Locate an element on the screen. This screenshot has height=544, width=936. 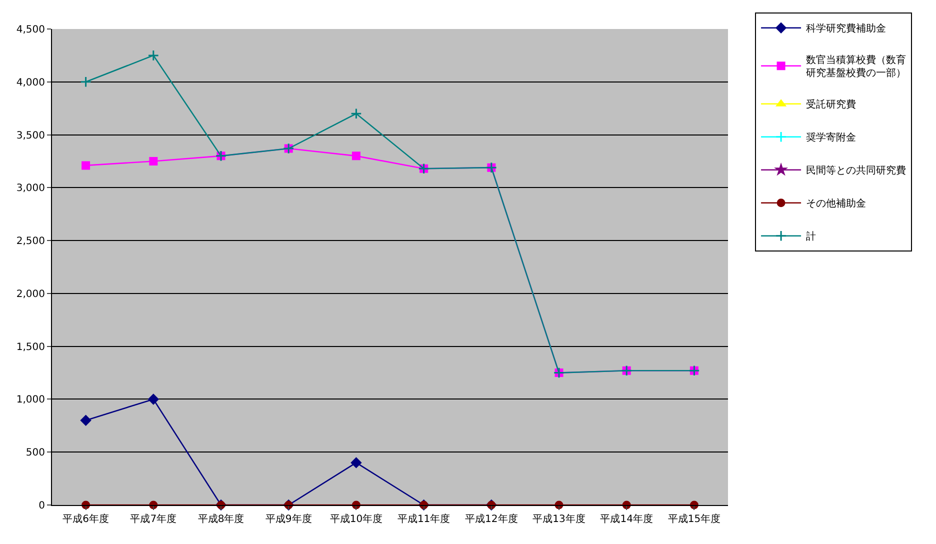
legend-label: 受託研究費 is located at coordinates (831, 104).